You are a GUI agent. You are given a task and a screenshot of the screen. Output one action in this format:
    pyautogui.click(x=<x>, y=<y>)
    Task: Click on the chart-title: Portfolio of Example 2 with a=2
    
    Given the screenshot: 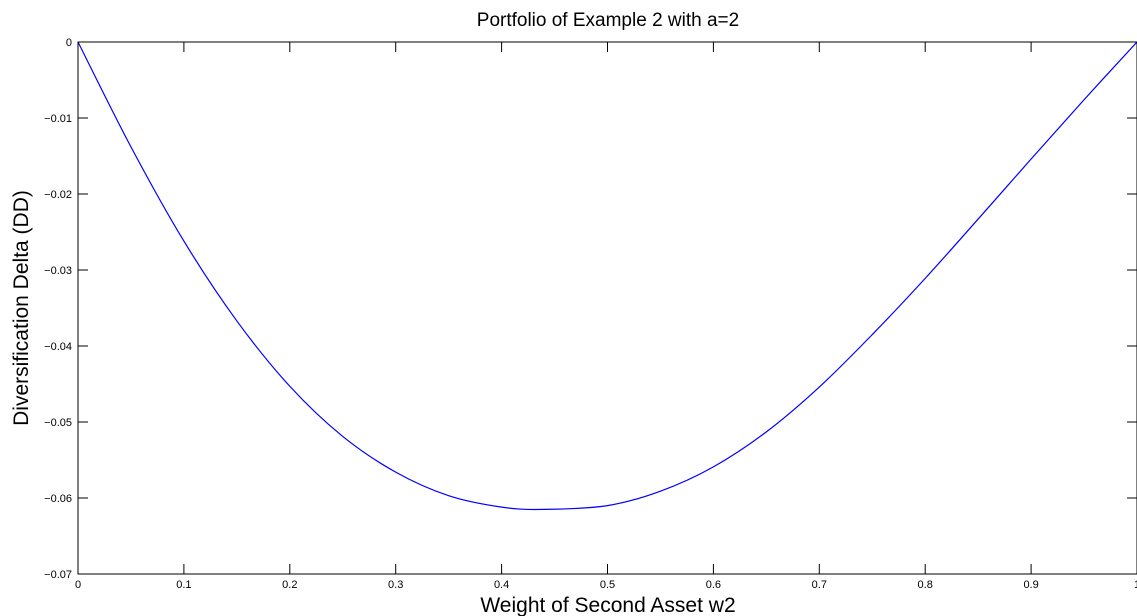 What is the action you would take?
    pyautogui.click(x=608, y=20)
    